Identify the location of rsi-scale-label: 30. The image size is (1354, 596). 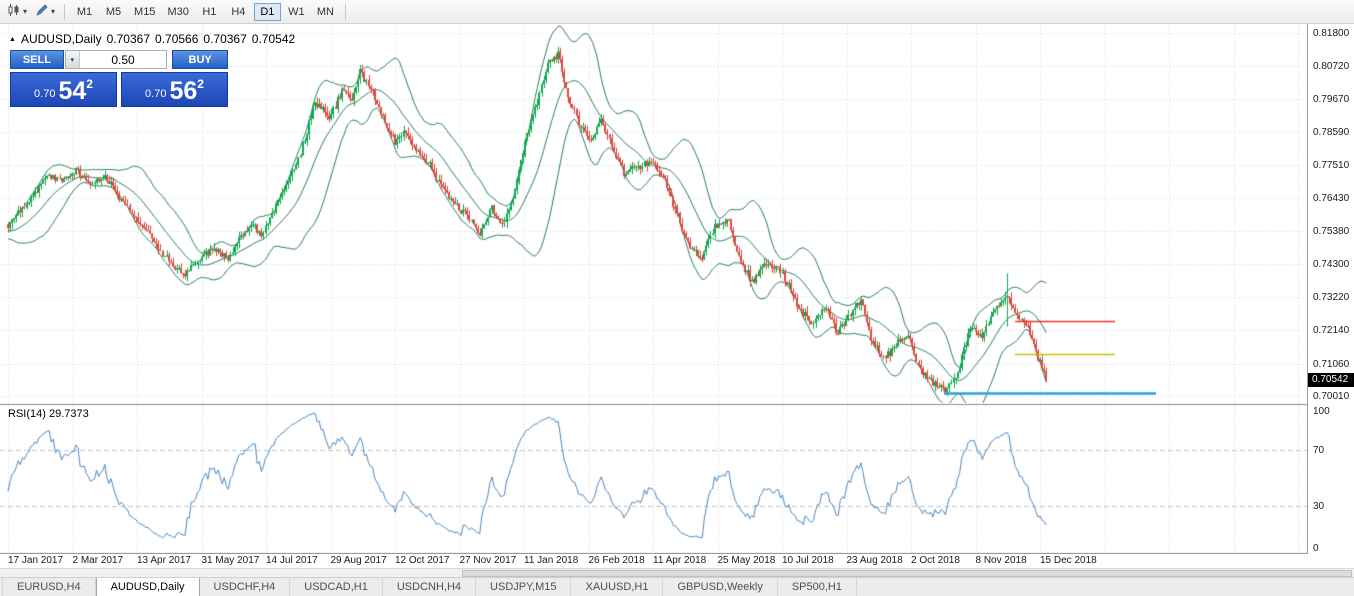
(1319, 506).